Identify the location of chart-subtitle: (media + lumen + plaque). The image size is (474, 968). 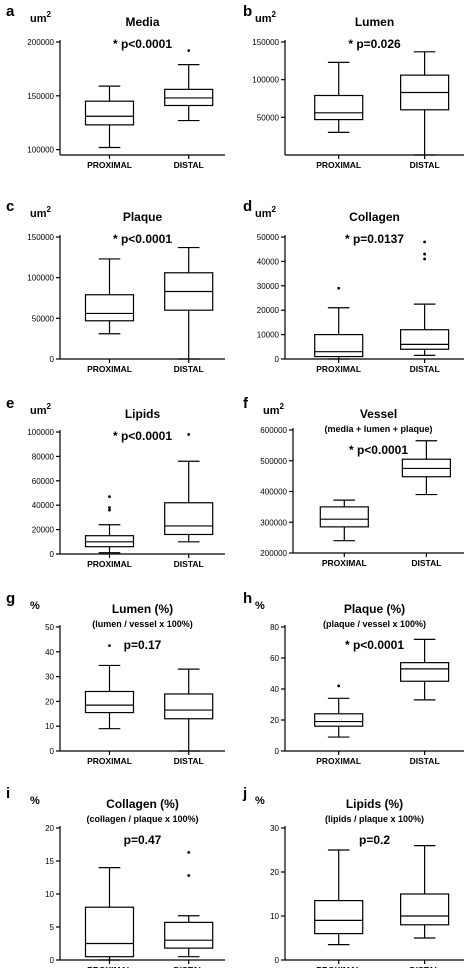
(378, 429).